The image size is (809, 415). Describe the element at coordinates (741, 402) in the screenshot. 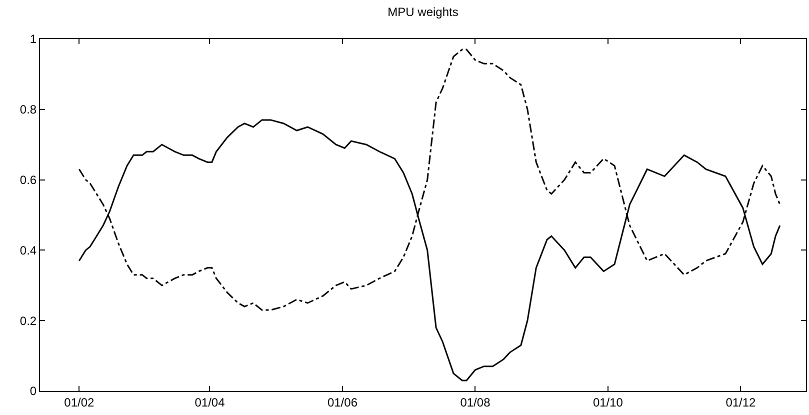

I see `x-tick-label: 01/12` at that location.